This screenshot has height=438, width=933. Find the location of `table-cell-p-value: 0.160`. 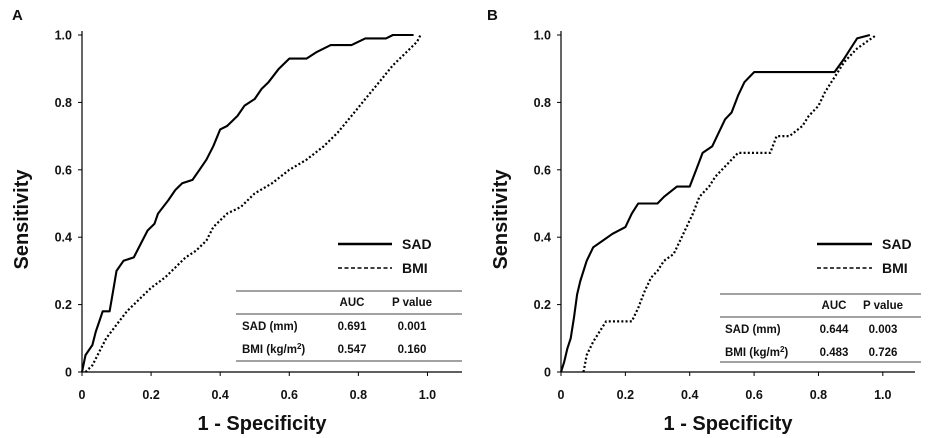

table-cell-p-value: 0.160 is located at coordinates (412, 350).